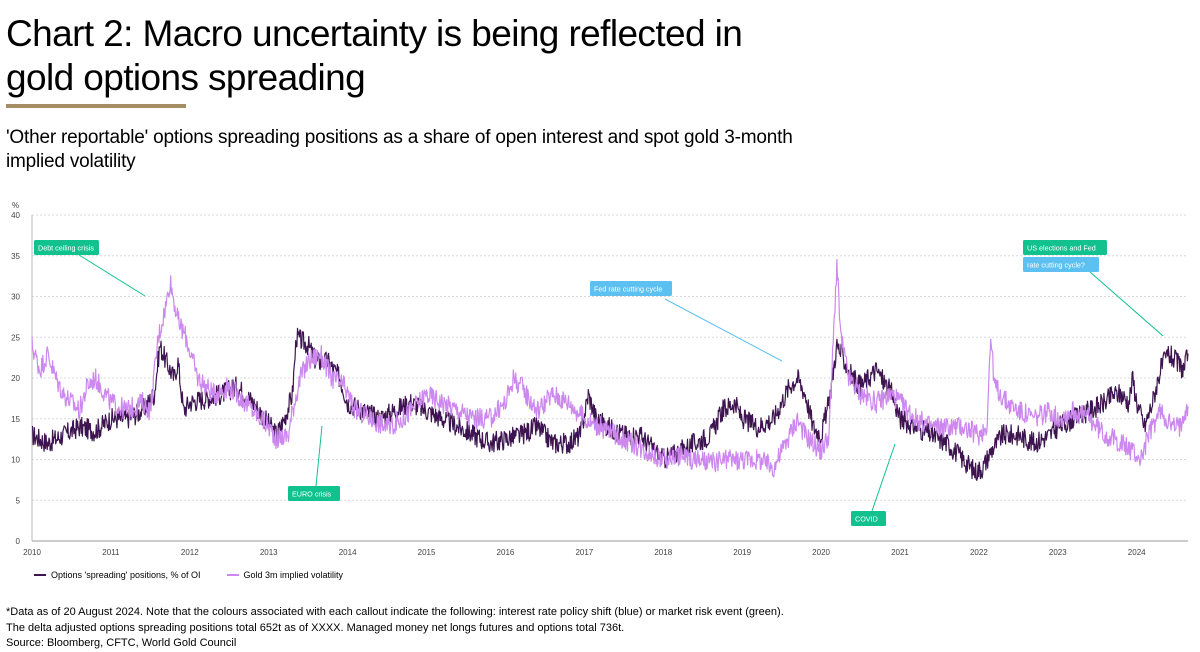 The height and width of the screenshot is (652, 1200). What do you see at coordinates (628, 289) in the screenshot?
I see `callout-label: Fed rate cutting cycle` at bounding box center [628, 289].